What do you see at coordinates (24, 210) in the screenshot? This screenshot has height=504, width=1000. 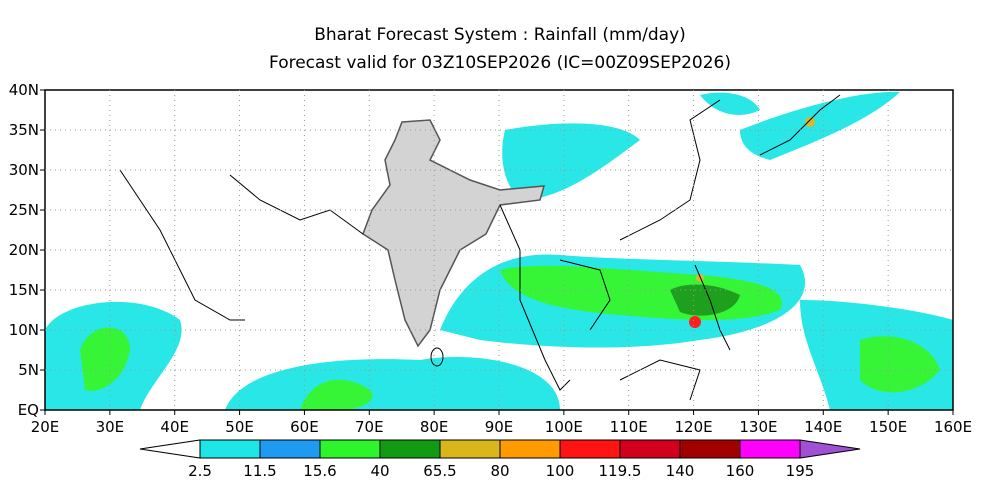 I see `lat-label: 25N` at bounding box center [24, 210].